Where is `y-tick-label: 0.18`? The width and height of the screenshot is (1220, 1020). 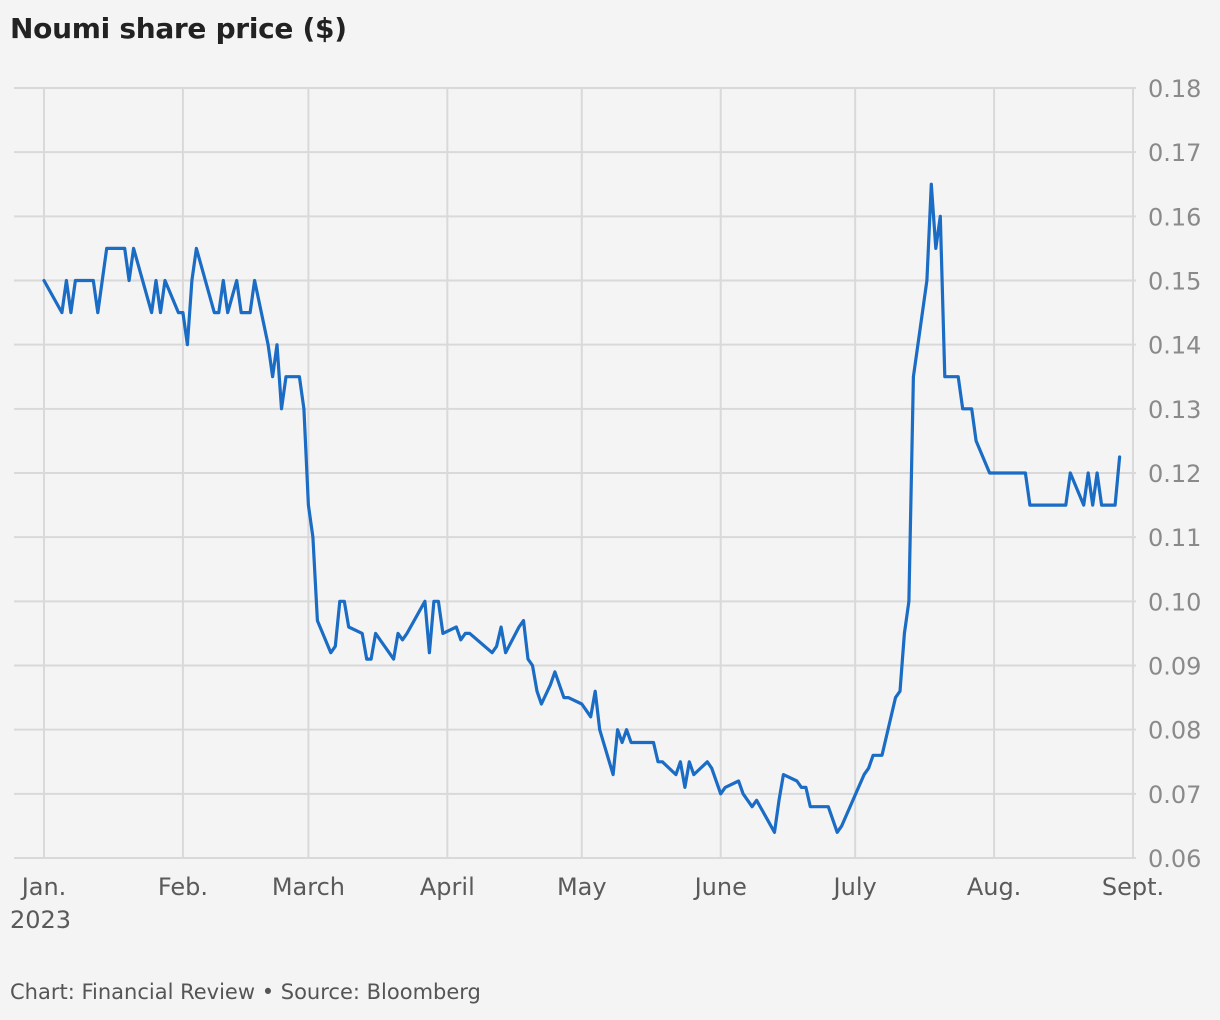 y-tick-label: 0.18 is located at coordinates (1174, 89).